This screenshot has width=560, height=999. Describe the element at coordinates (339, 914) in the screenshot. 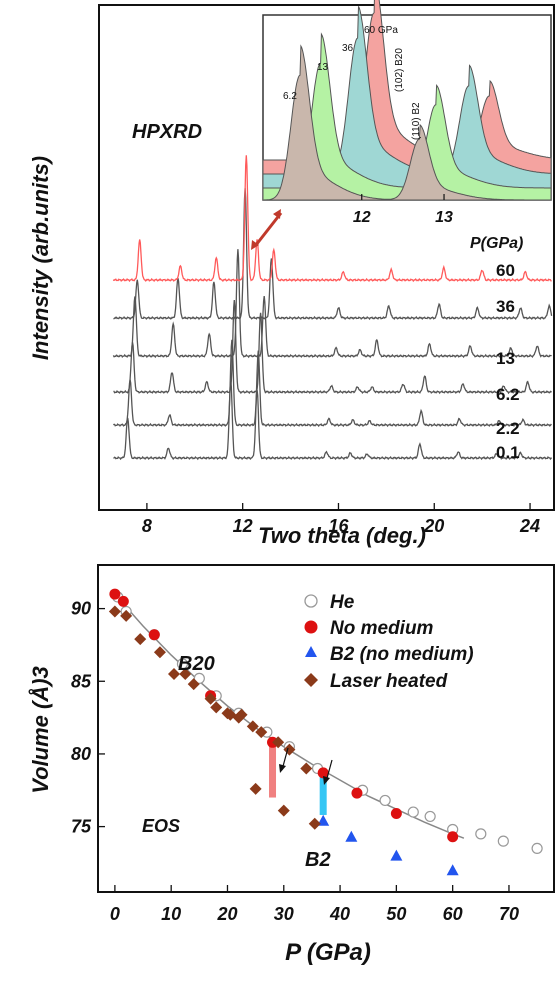

I see `eos-x-tick-label: 40` at that location.